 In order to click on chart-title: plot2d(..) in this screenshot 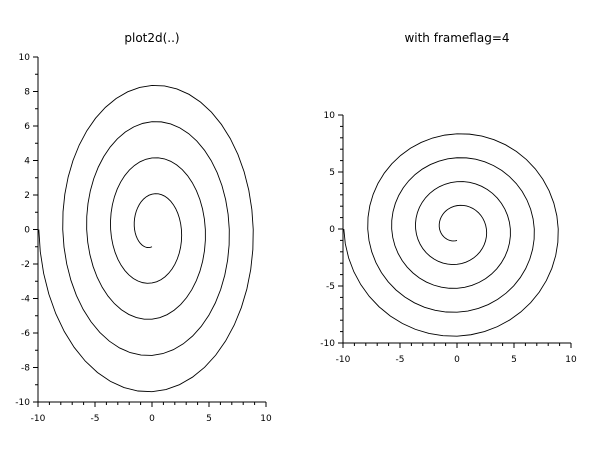, I will do `click(151, 38)`.